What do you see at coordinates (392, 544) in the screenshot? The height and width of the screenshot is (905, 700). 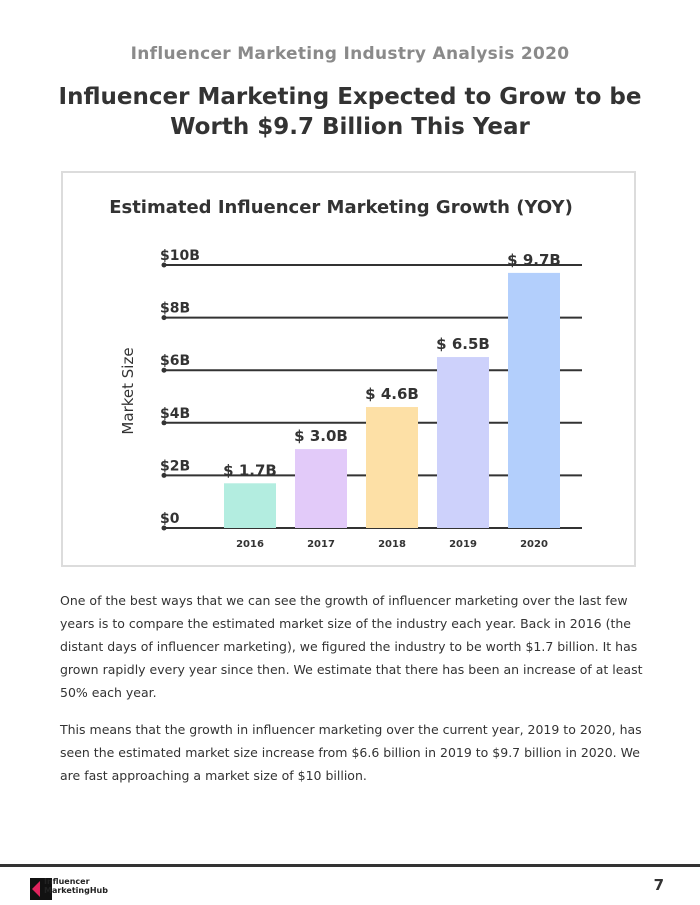 I see `x-tick-label-2018: 2018` at bounding box center [392, 544].